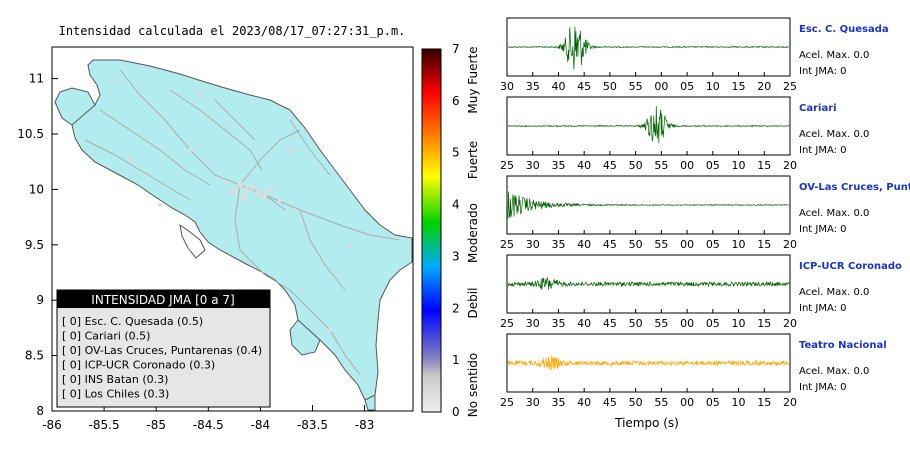 This screenshot has width=910, height=460. I want to click on x-axis-label: Tiempo (s), so click(646, 423).